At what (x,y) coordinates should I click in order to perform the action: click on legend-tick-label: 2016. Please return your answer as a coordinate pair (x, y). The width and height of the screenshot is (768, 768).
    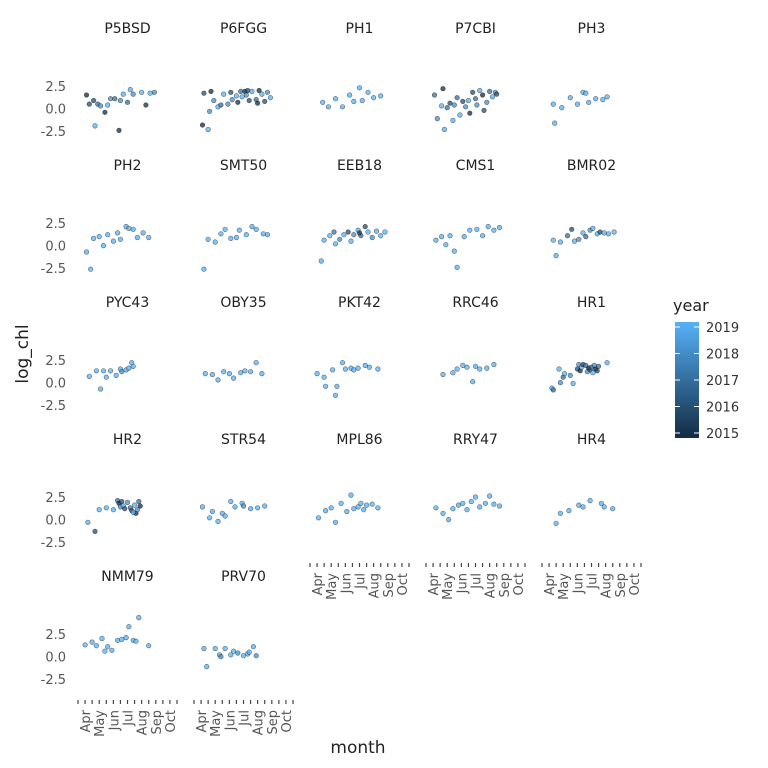
    Looking at the image, I should click on (722, 408).